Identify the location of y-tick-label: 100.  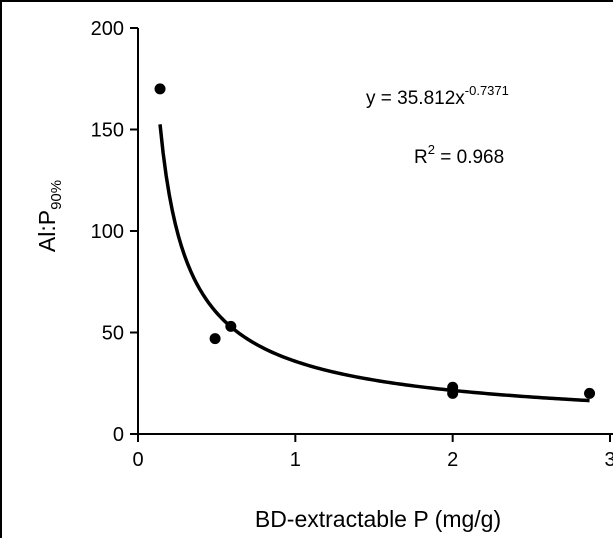
(107, 232).